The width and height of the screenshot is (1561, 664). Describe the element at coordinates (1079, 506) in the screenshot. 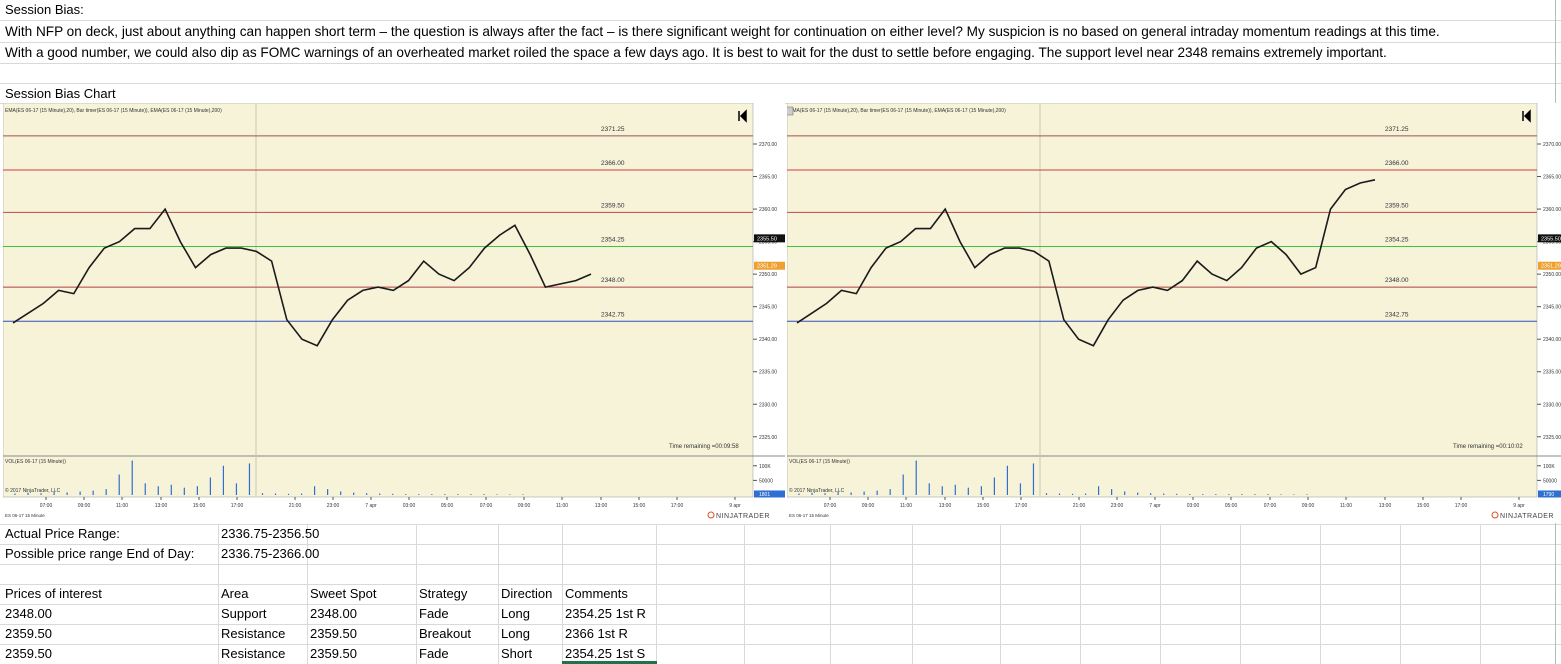

I see `x-tick-label: 21:00` at that location.